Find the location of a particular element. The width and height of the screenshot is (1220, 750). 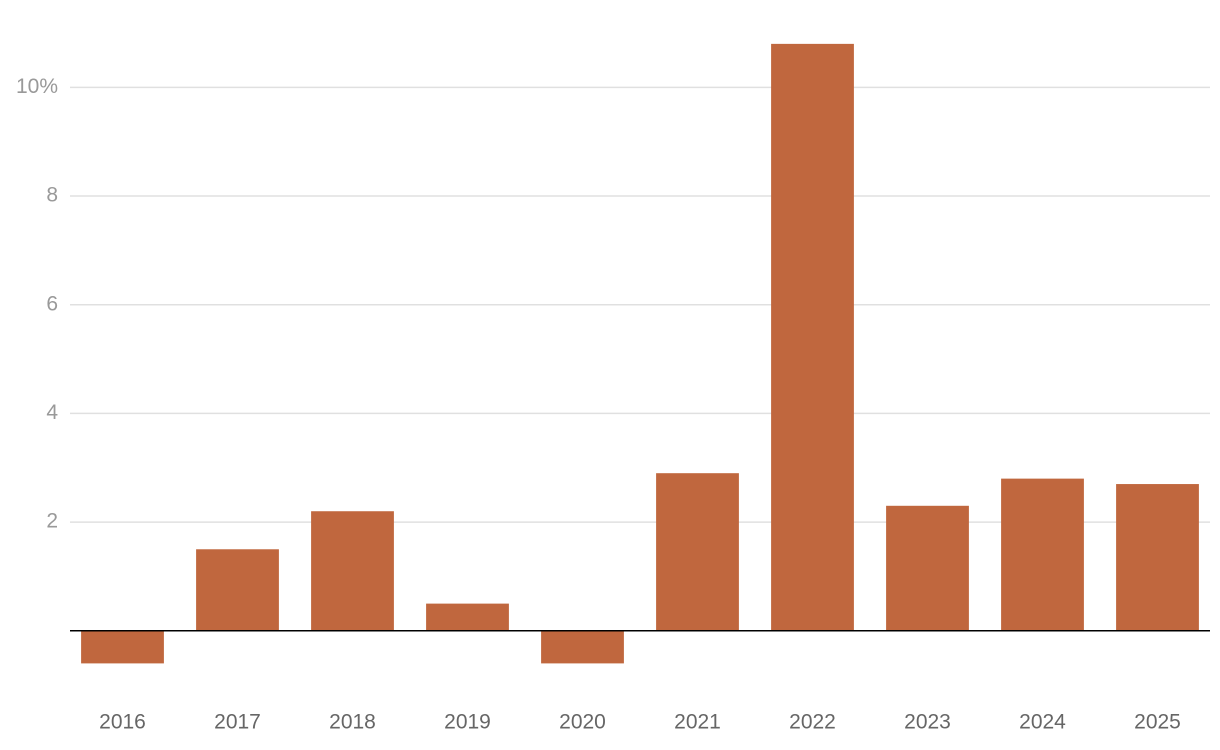

x-tick-label: 2020 is located at coordinates (582, 722).